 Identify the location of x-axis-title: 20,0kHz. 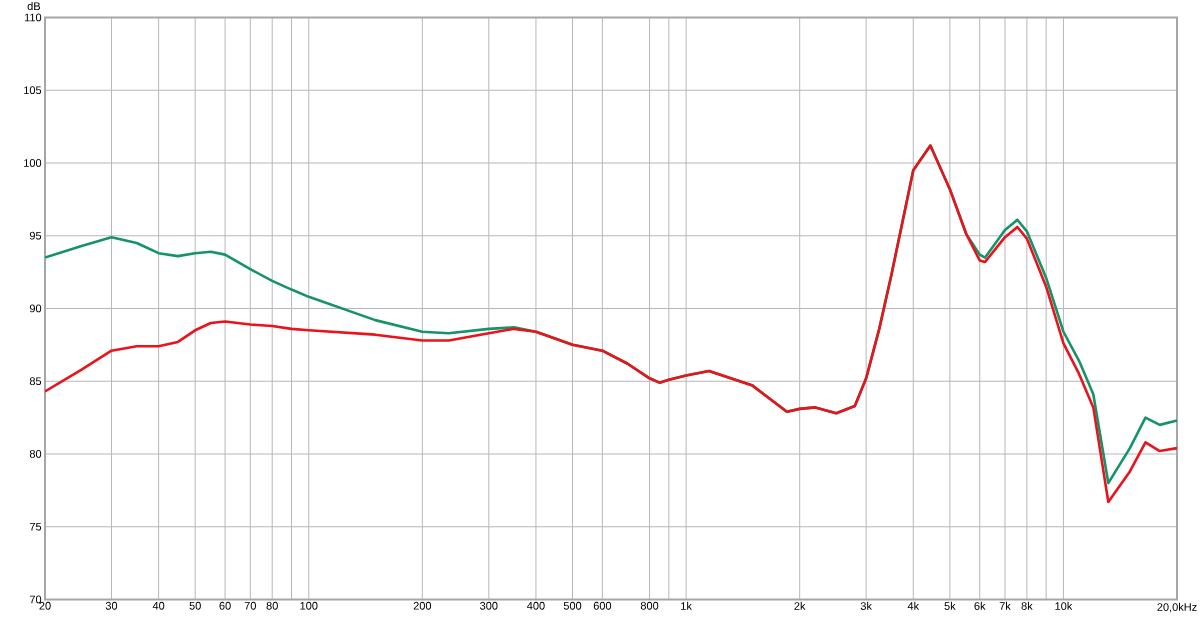
(1177, 607).